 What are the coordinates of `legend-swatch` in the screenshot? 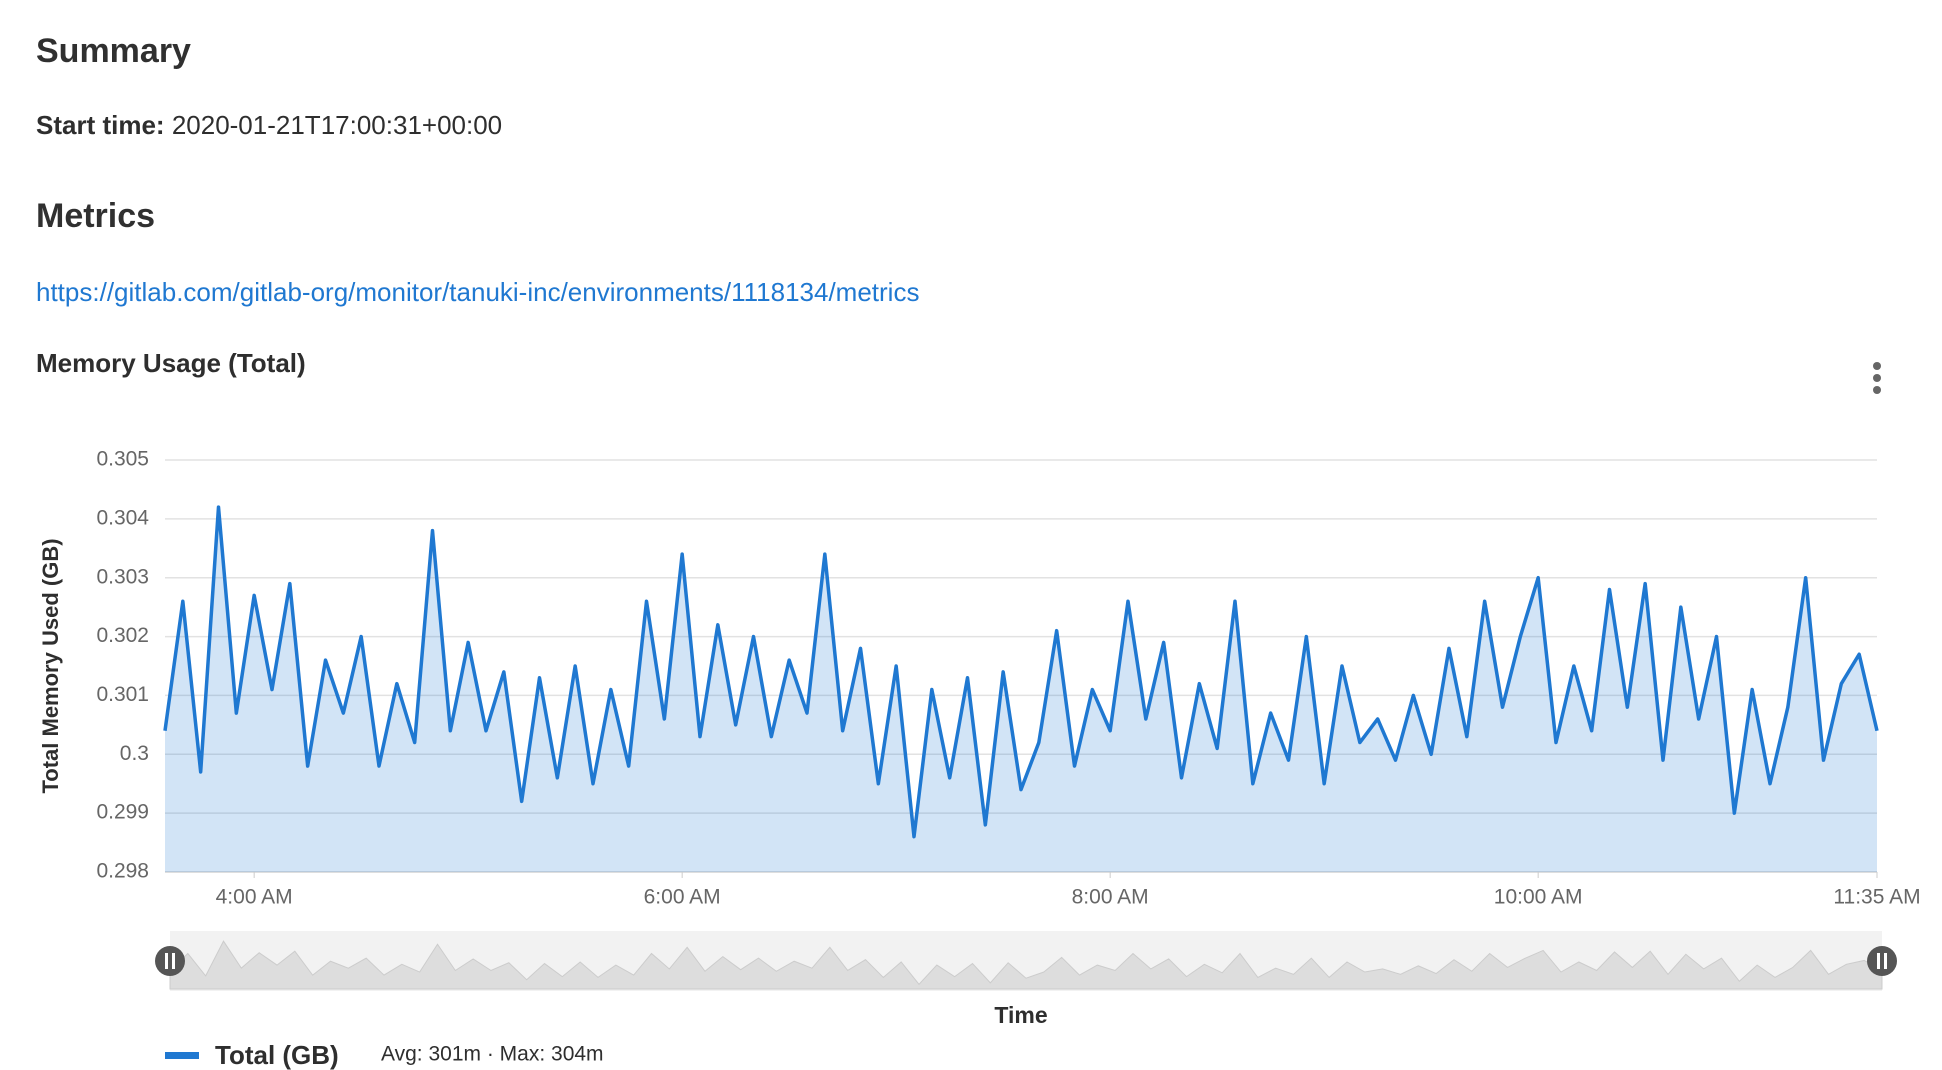 It's located at (182, 1055).